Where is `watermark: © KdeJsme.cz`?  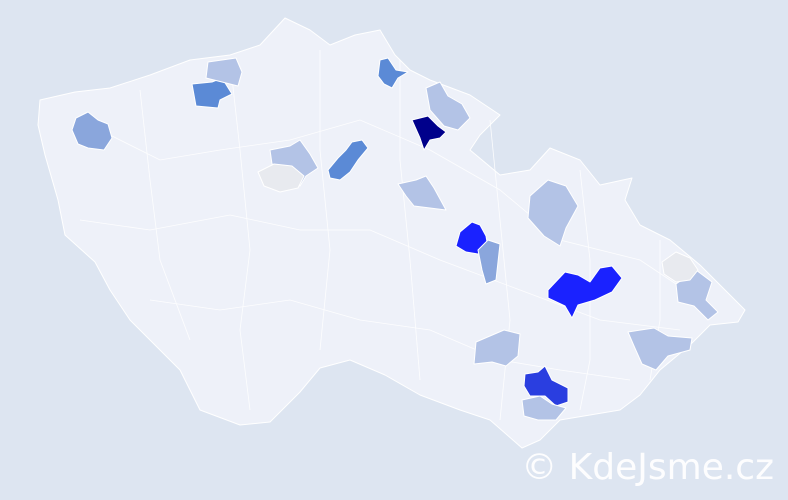 watermark: © KdeJsme.cz is located at coordinates (647, 467).